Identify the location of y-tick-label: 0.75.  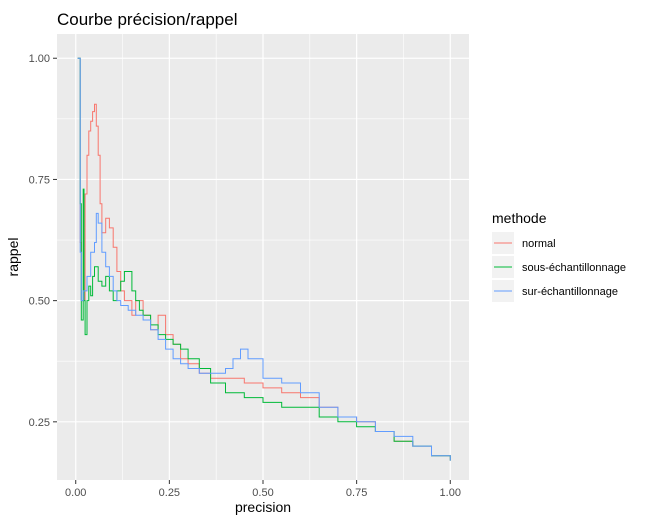
(39, 180).